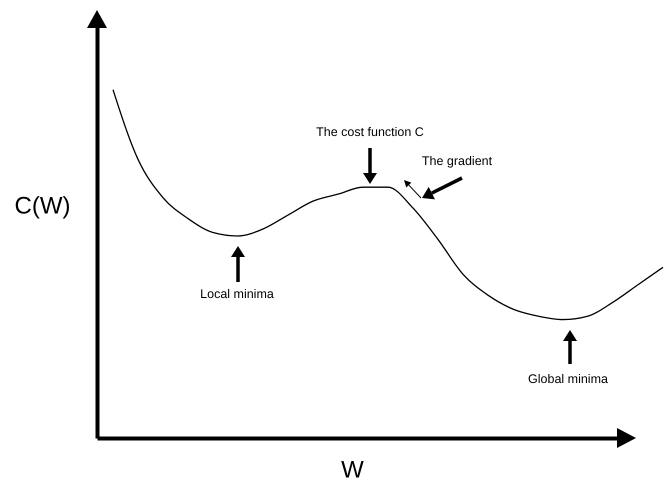  I want to click on annotation: Local minima, so click(237, 294).